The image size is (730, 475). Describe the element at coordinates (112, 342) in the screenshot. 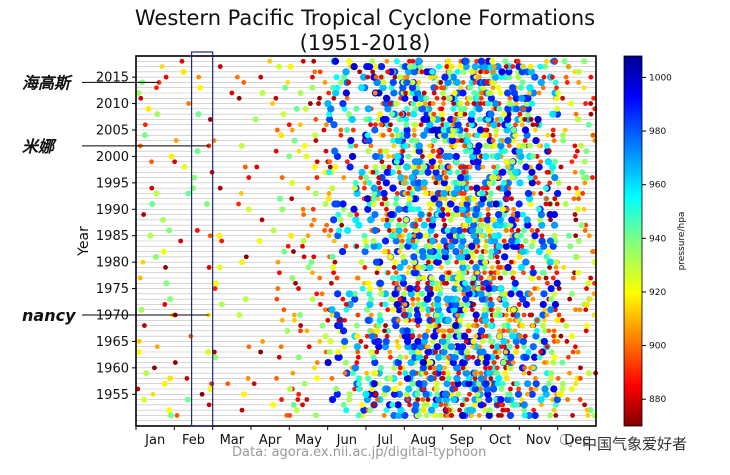

I see `y-tick-label: 1965` at that location.